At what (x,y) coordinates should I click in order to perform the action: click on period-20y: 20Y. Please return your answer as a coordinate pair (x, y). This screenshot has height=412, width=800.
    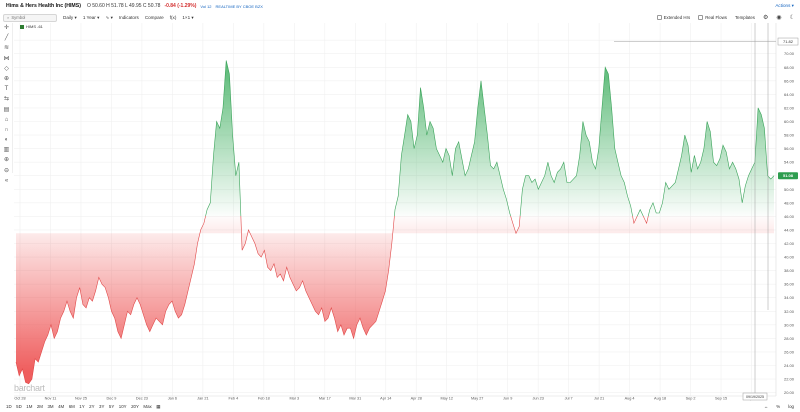
    Looking at the image, I should click on (135, 406).